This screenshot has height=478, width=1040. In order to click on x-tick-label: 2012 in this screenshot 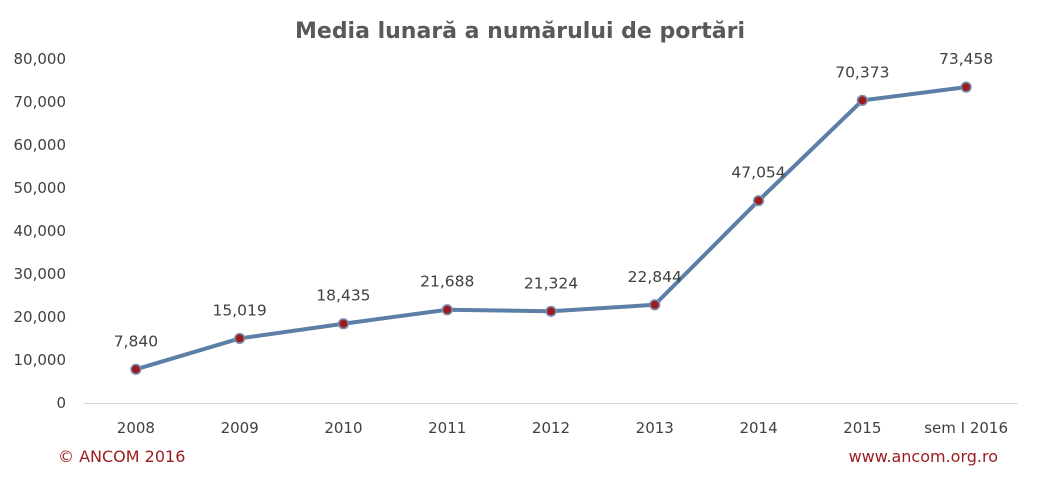, I will do `click(551, 428)`.